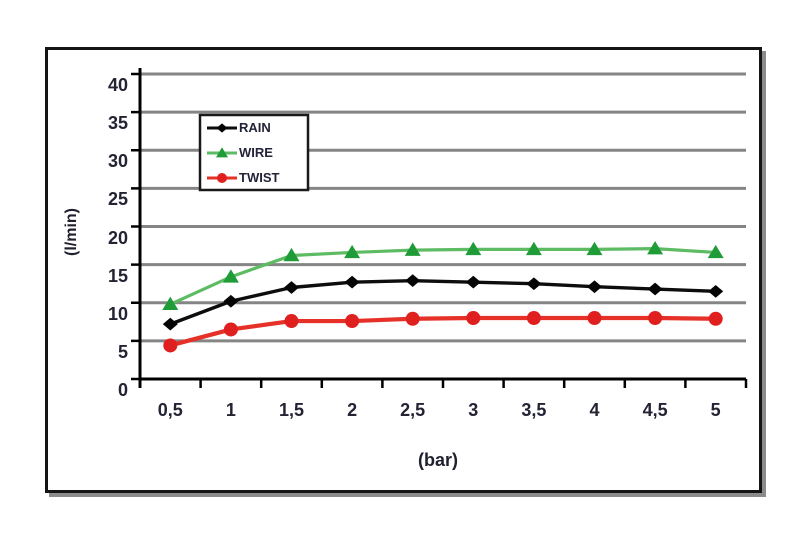  I want to click on y-tick-label-40: 40, so click(117, 85).